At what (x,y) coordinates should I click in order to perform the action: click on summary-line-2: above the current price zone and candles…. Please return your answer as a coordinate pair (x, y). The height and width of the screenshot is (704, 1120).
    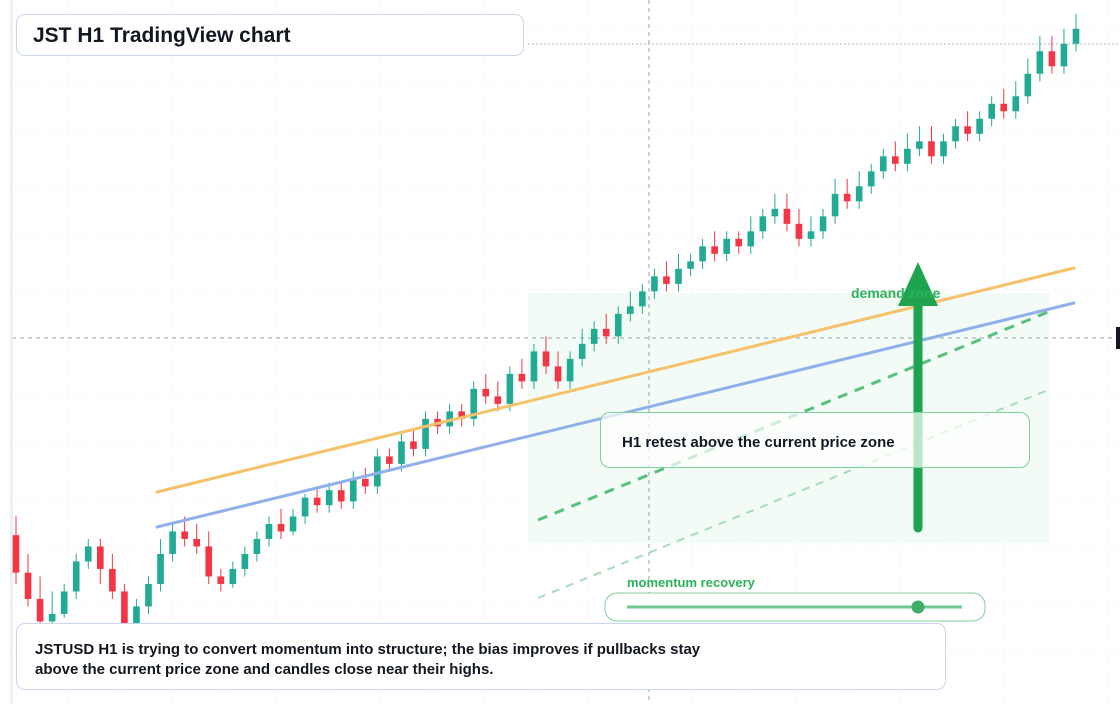
    Looking at the image, I should click on (264, 669).